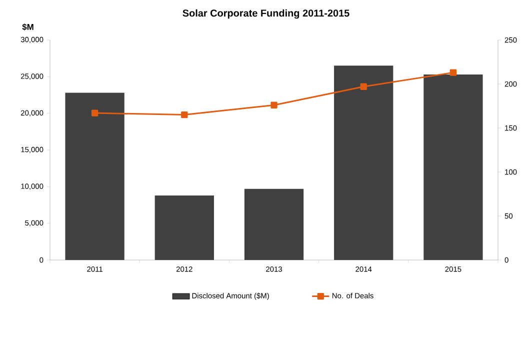 This screenshot has width=532, height=345. What do you see at coordinates (28, 27) in the screenshot?
I see `y-axis-title: $M` at bounding box center [28, 27].